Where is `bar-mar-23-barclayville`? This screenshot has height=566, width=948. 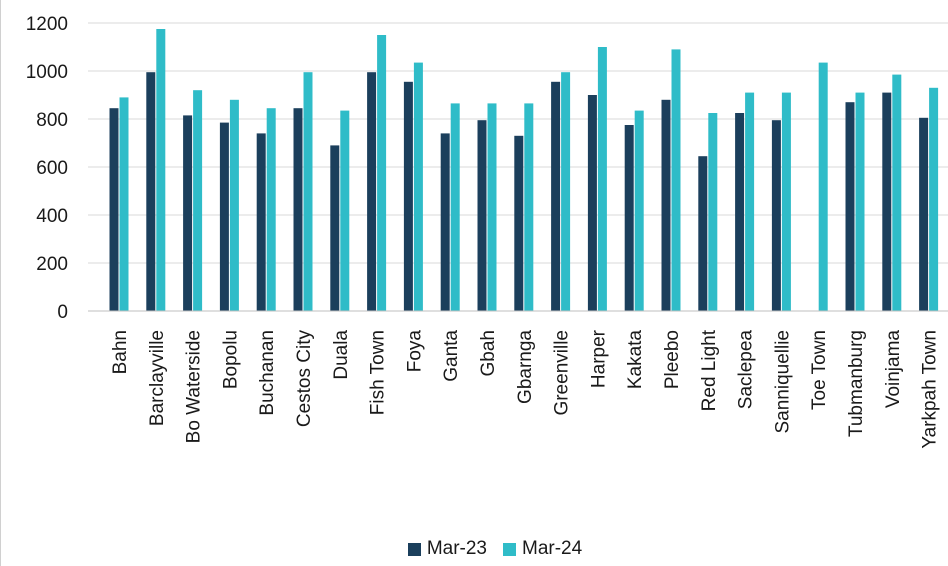 bar-mar-23-barclayville is located at coordinates (151, 191).